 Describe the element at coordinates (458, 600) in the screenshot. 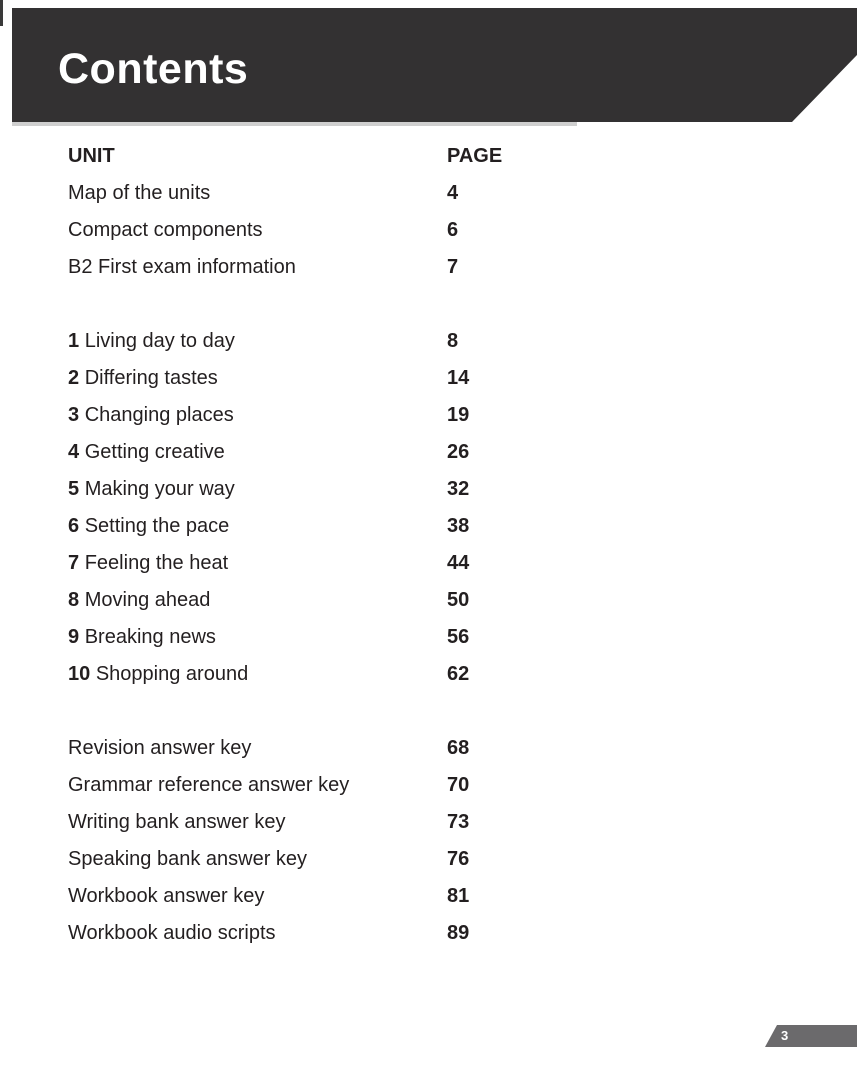

I see `toc-entry-page: 50` at that location.